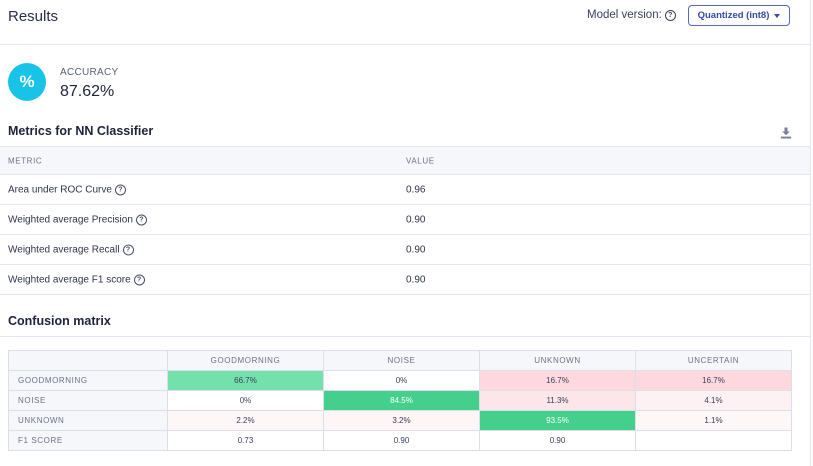  Describe the element at coordinates (69, 279) in the screenshot. I see `metric-name: Weighted average F1 score` at that location.